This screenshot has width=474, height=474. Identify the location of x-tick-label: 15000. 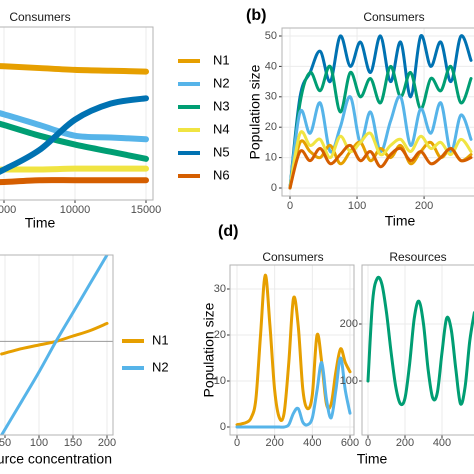
(146, 210).